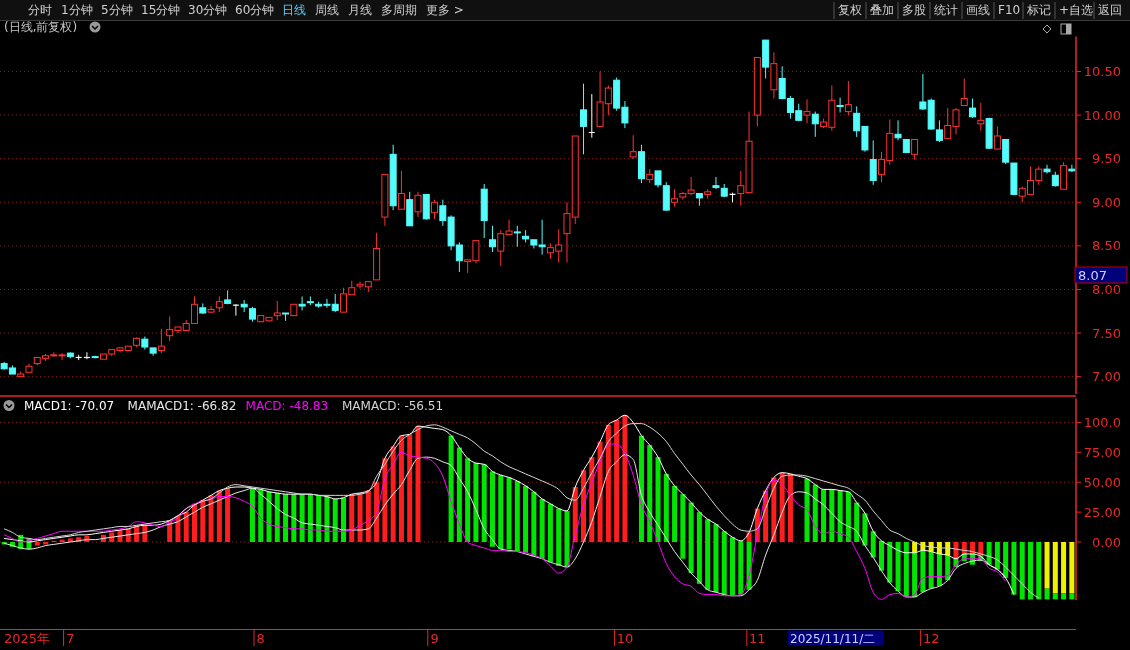  I want to click on y-tick-label: 7.00, so click(1106, 377).